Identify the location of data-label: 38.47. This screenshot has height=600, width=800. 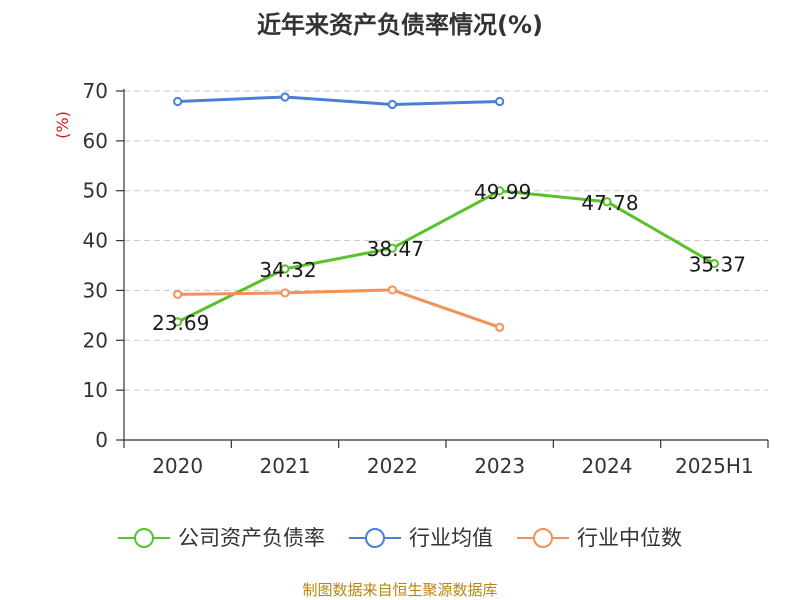
(395, 249).